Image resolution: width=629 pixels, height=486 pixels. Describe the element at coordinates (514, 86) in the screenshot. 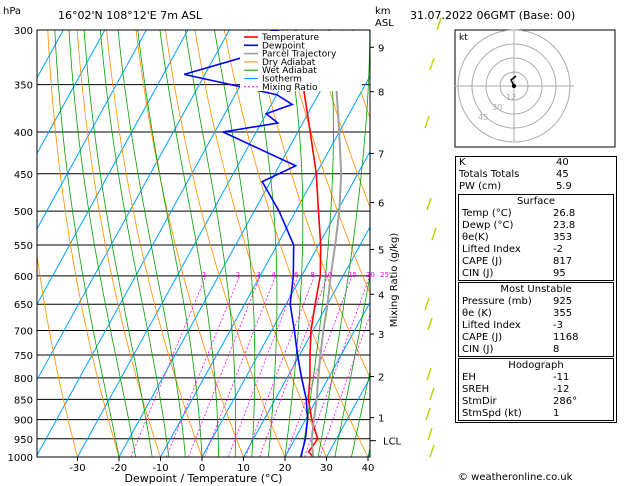

I see `storm-motion-marker` at that location.